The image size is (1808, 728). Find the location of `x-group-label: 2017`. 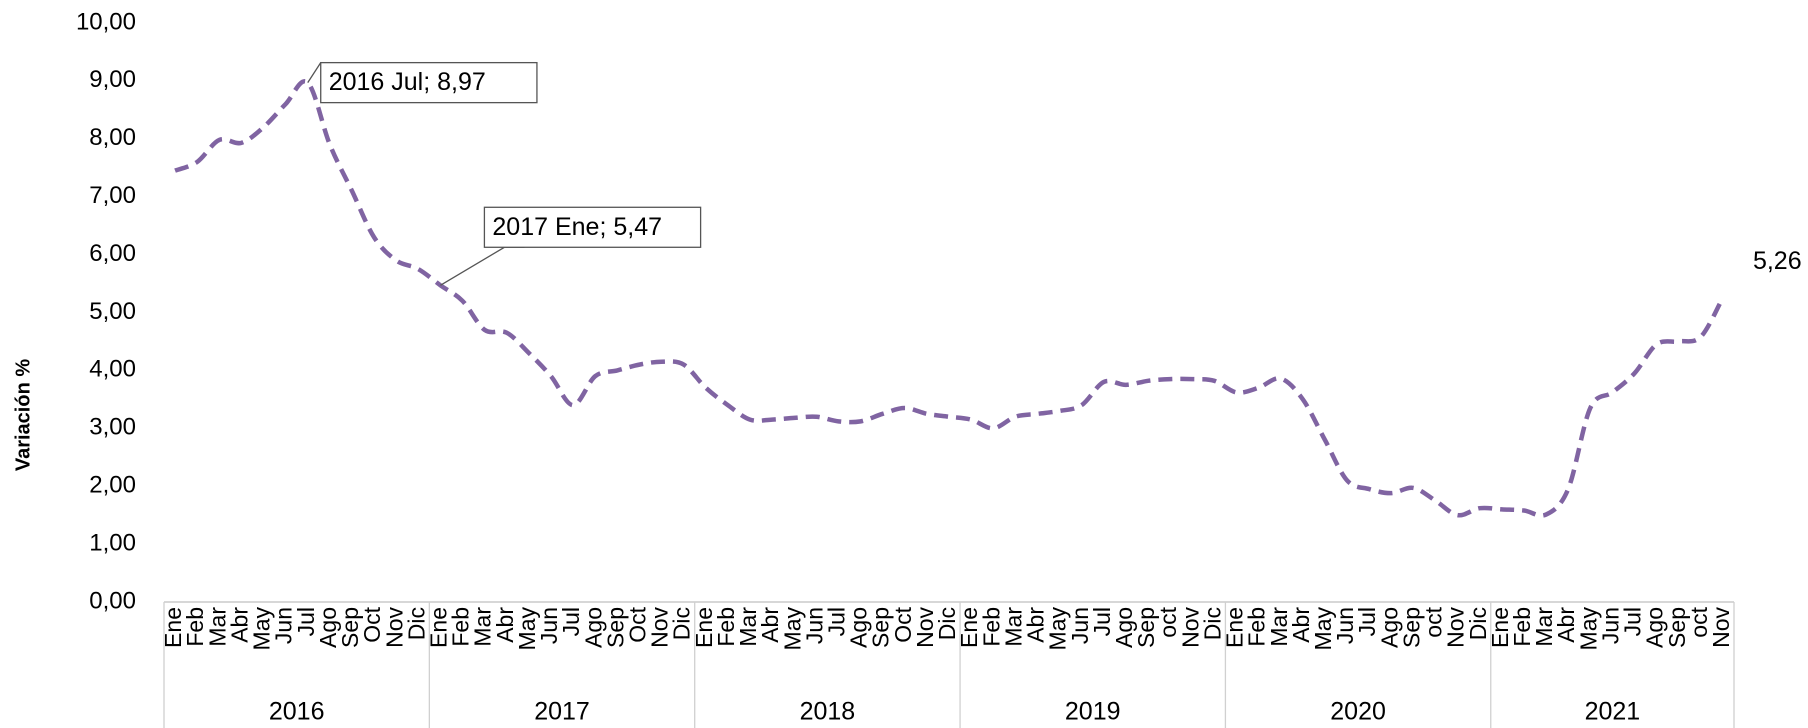

x-group-label: 2017 is located at coordinates (562, 712).